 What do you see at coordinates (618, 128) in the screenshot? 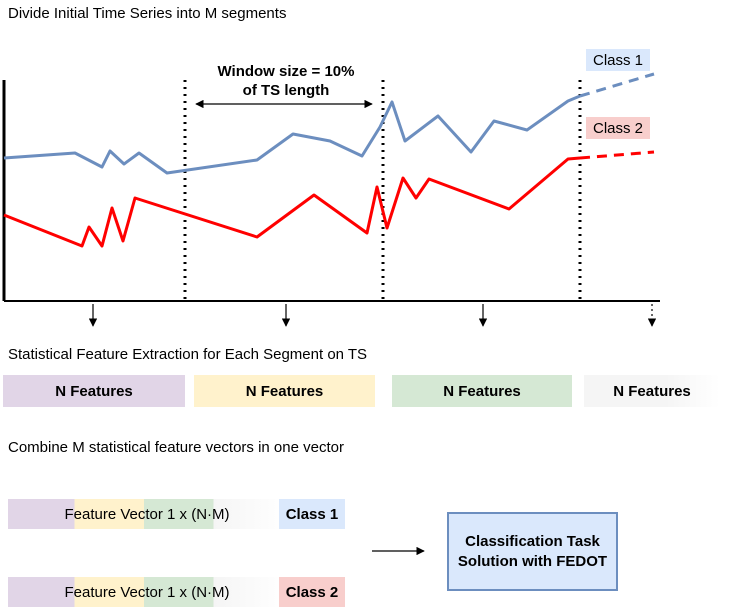
I see `class-2-tag: Class 2` at bounding box center [618, 128].